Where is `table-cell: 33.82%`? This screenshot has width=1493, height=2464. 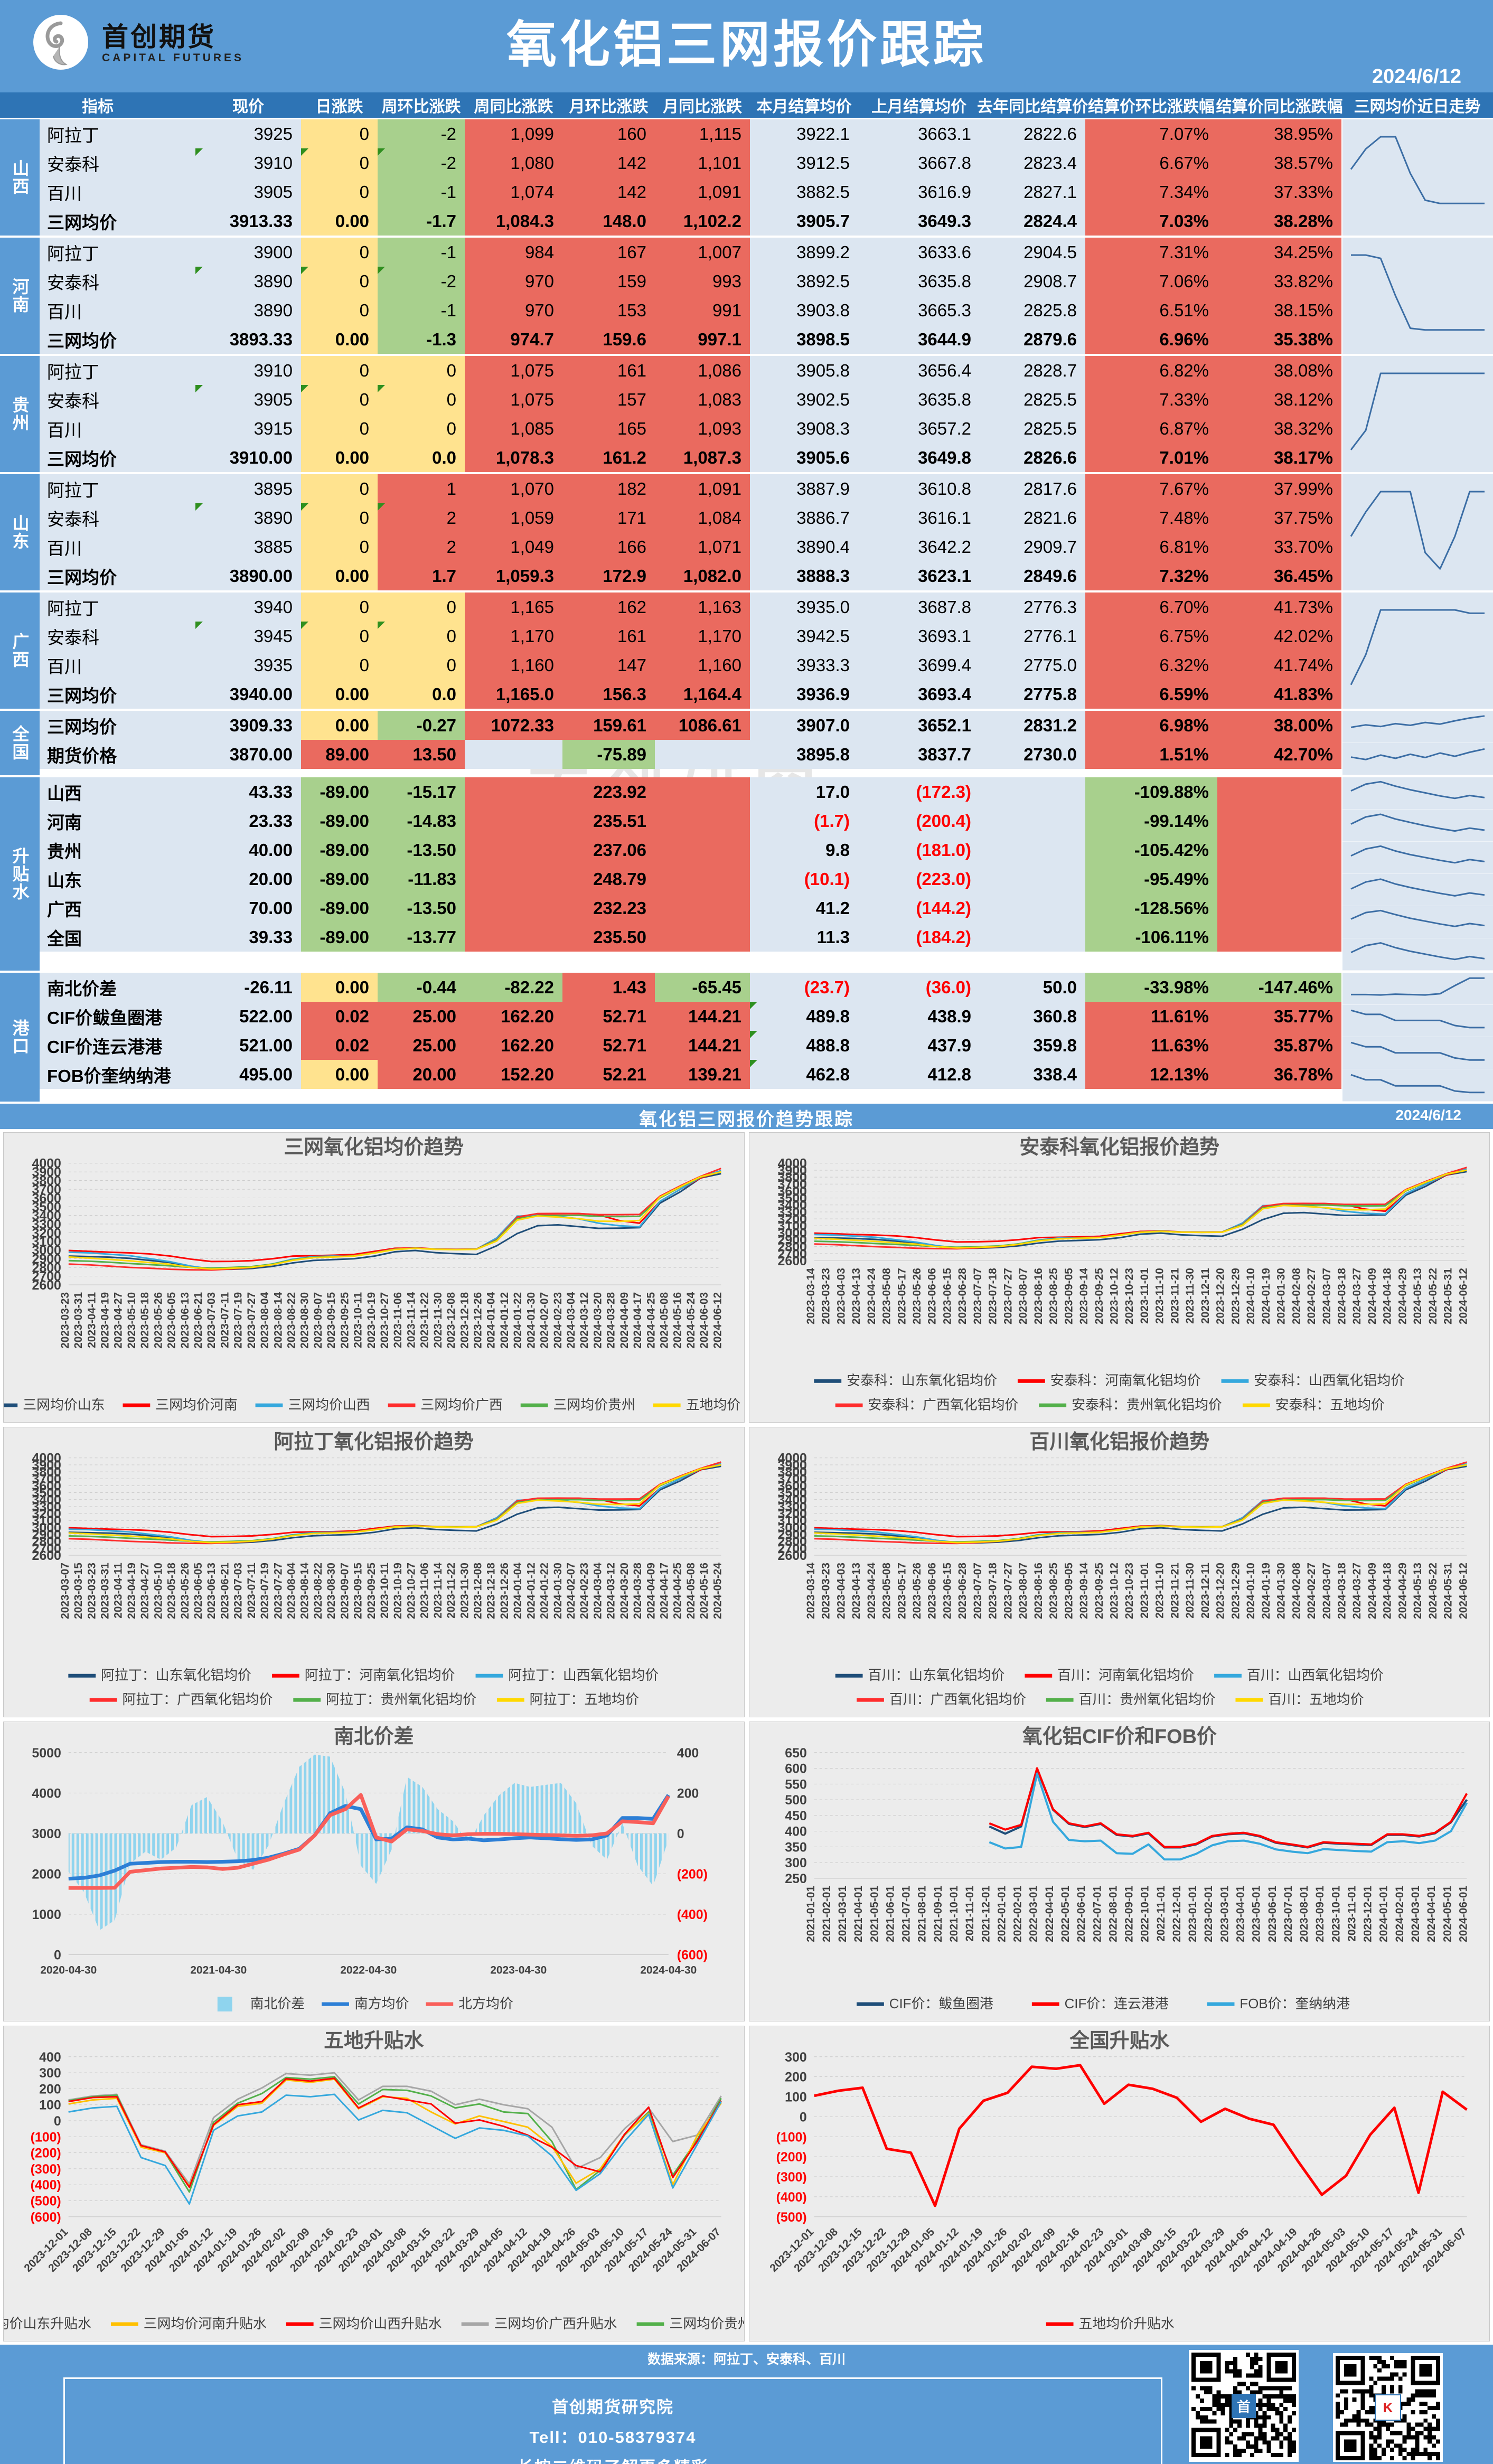 table-cell: 33.82% is located at coordinates (1279, 281).